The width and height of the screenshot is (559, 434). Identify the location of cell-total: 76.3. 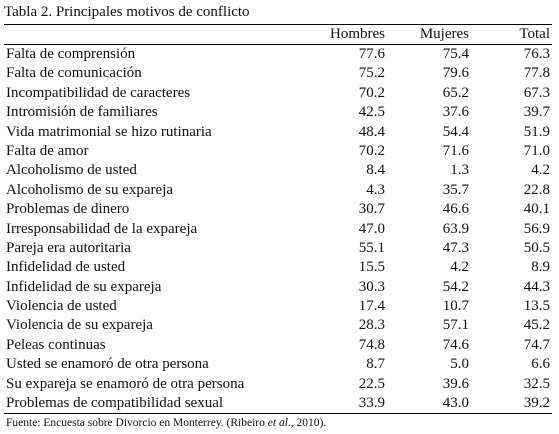
(536, 54).